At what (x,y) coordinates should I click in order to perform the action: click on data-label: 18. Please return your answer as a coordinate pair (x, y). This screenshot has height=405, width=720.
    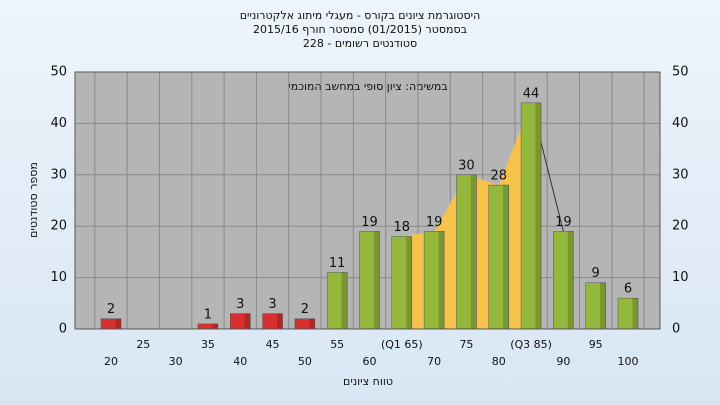
    Looking at the image, I should click on (402, 227).